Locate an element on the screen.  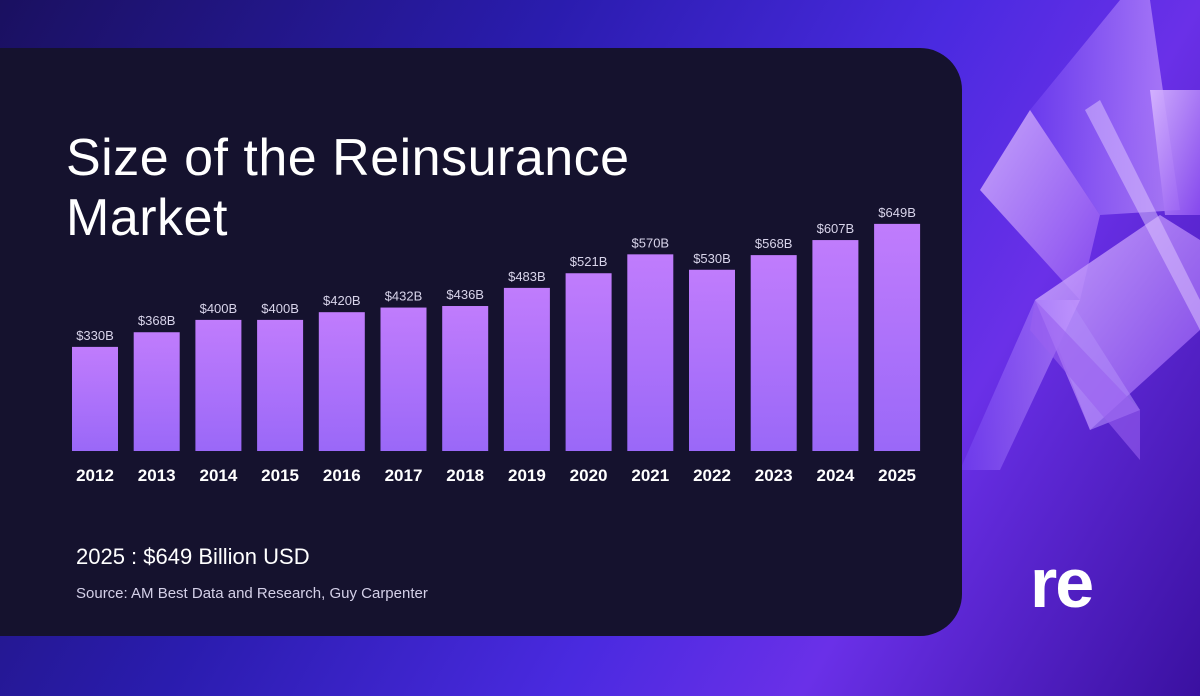
x-tick-label: 2024 is located at coordinates (835, 475).